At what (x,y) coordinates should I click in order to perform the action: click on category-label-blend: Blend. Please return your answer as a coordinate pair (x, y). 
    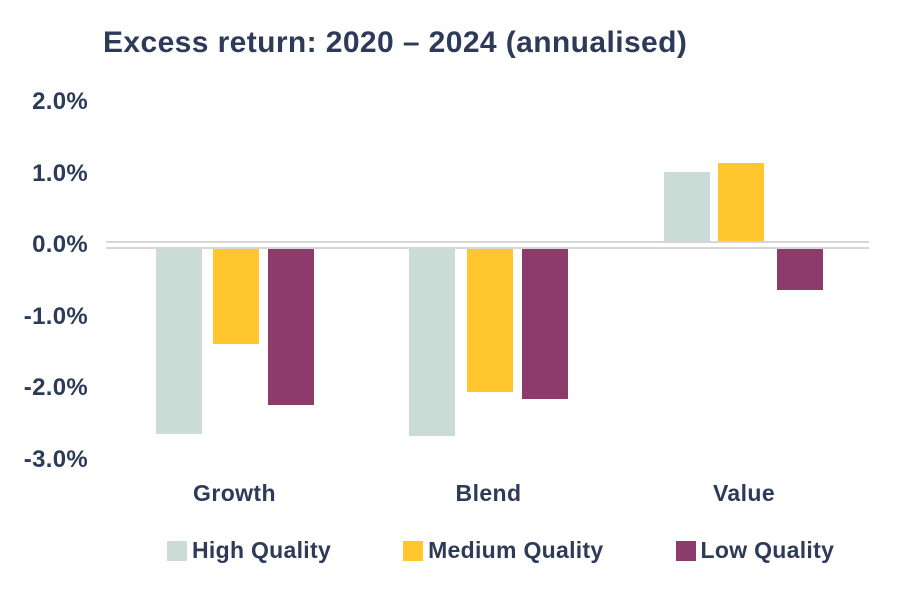
    Looking at the image, I should click on (488, 493).